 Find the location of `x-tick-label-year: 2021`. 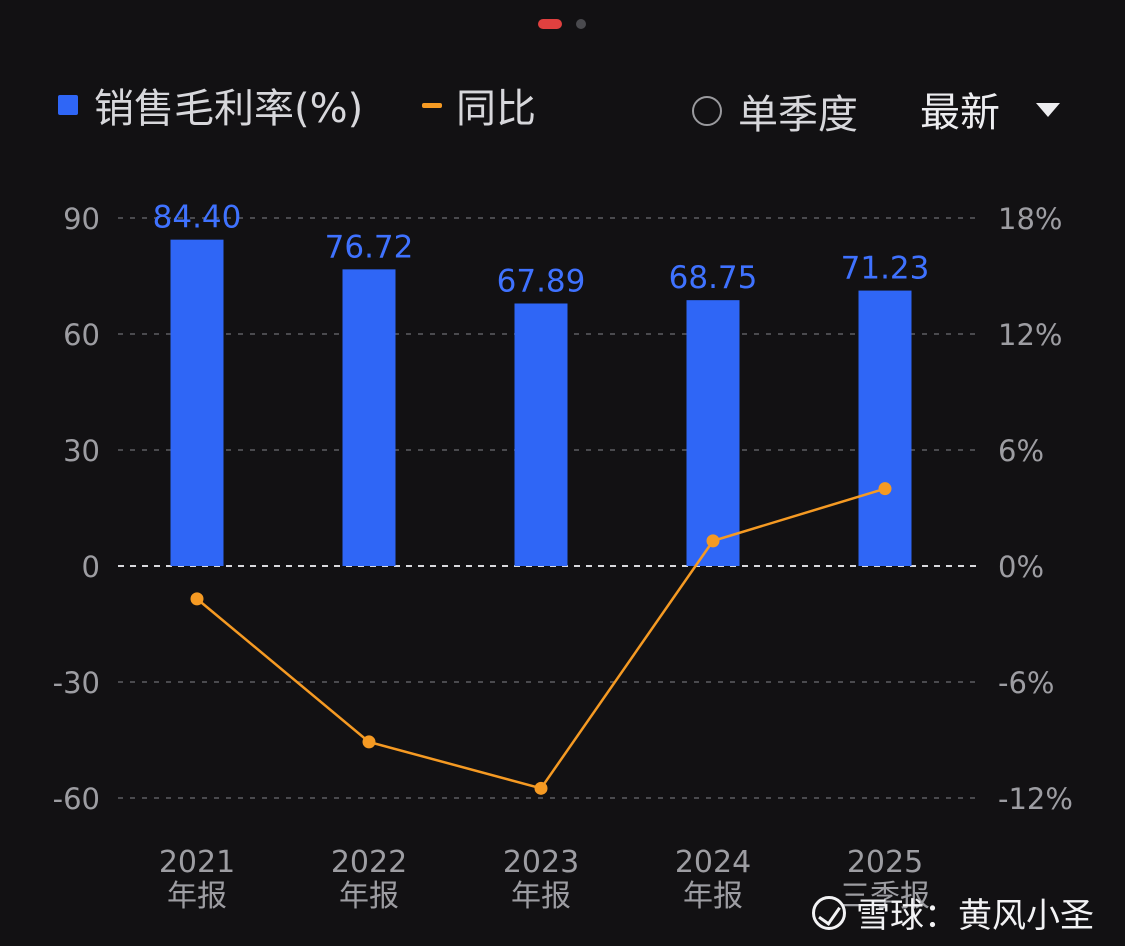

x-tick-label-year: 2021 is located at coordinates (197, 862).